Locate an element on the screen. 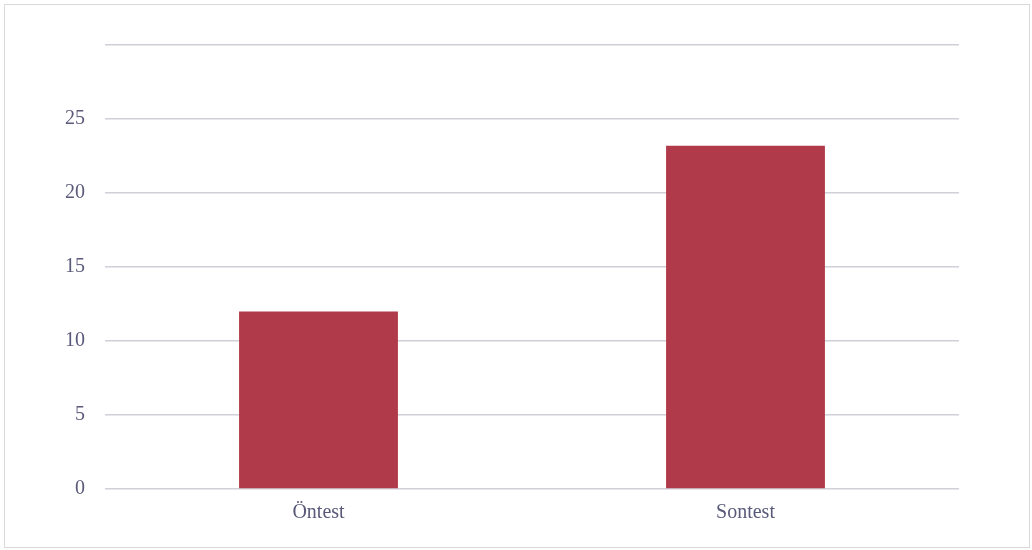 The image size is (1032, 550). y-tick-label: 15 is located at coordinates (75, 265).